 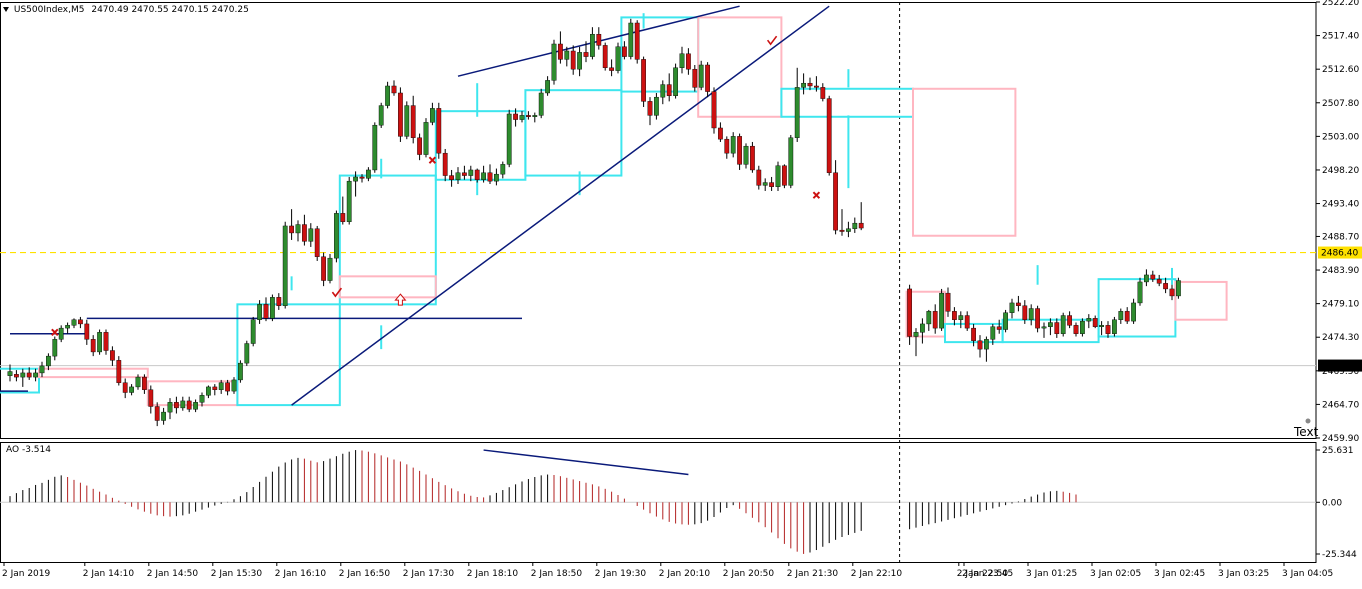 I want to click on price-tick-label: 2469.50, so click(x=1340, y=372).